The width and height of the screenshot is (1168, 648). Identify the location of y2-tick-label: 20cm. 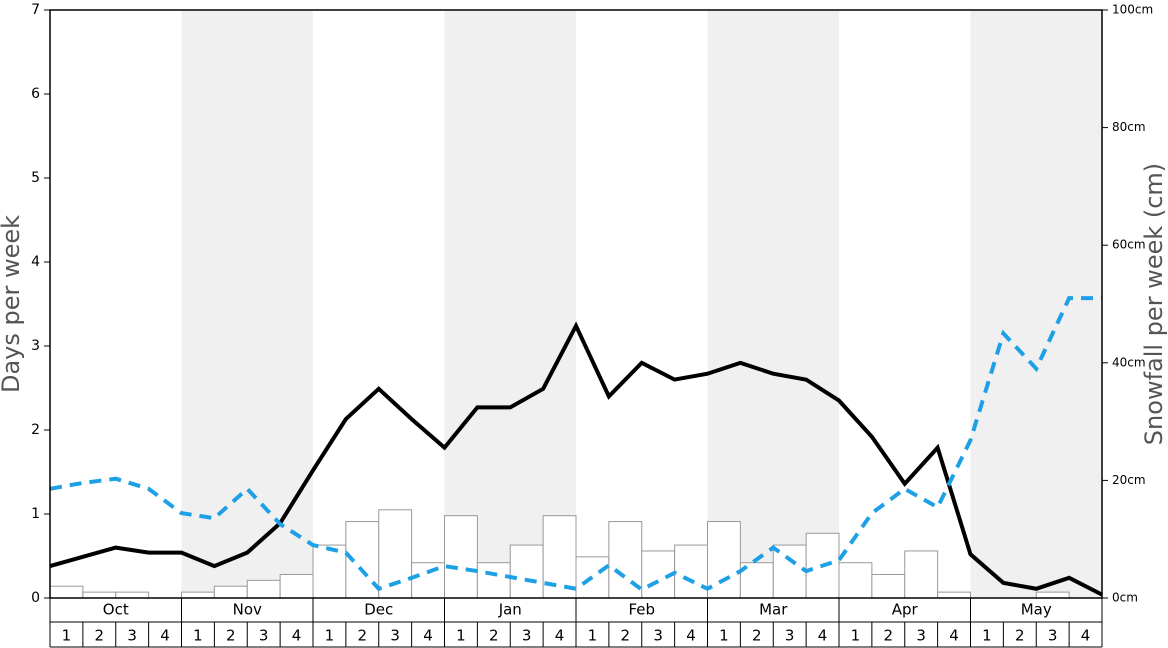
(1129, 480).